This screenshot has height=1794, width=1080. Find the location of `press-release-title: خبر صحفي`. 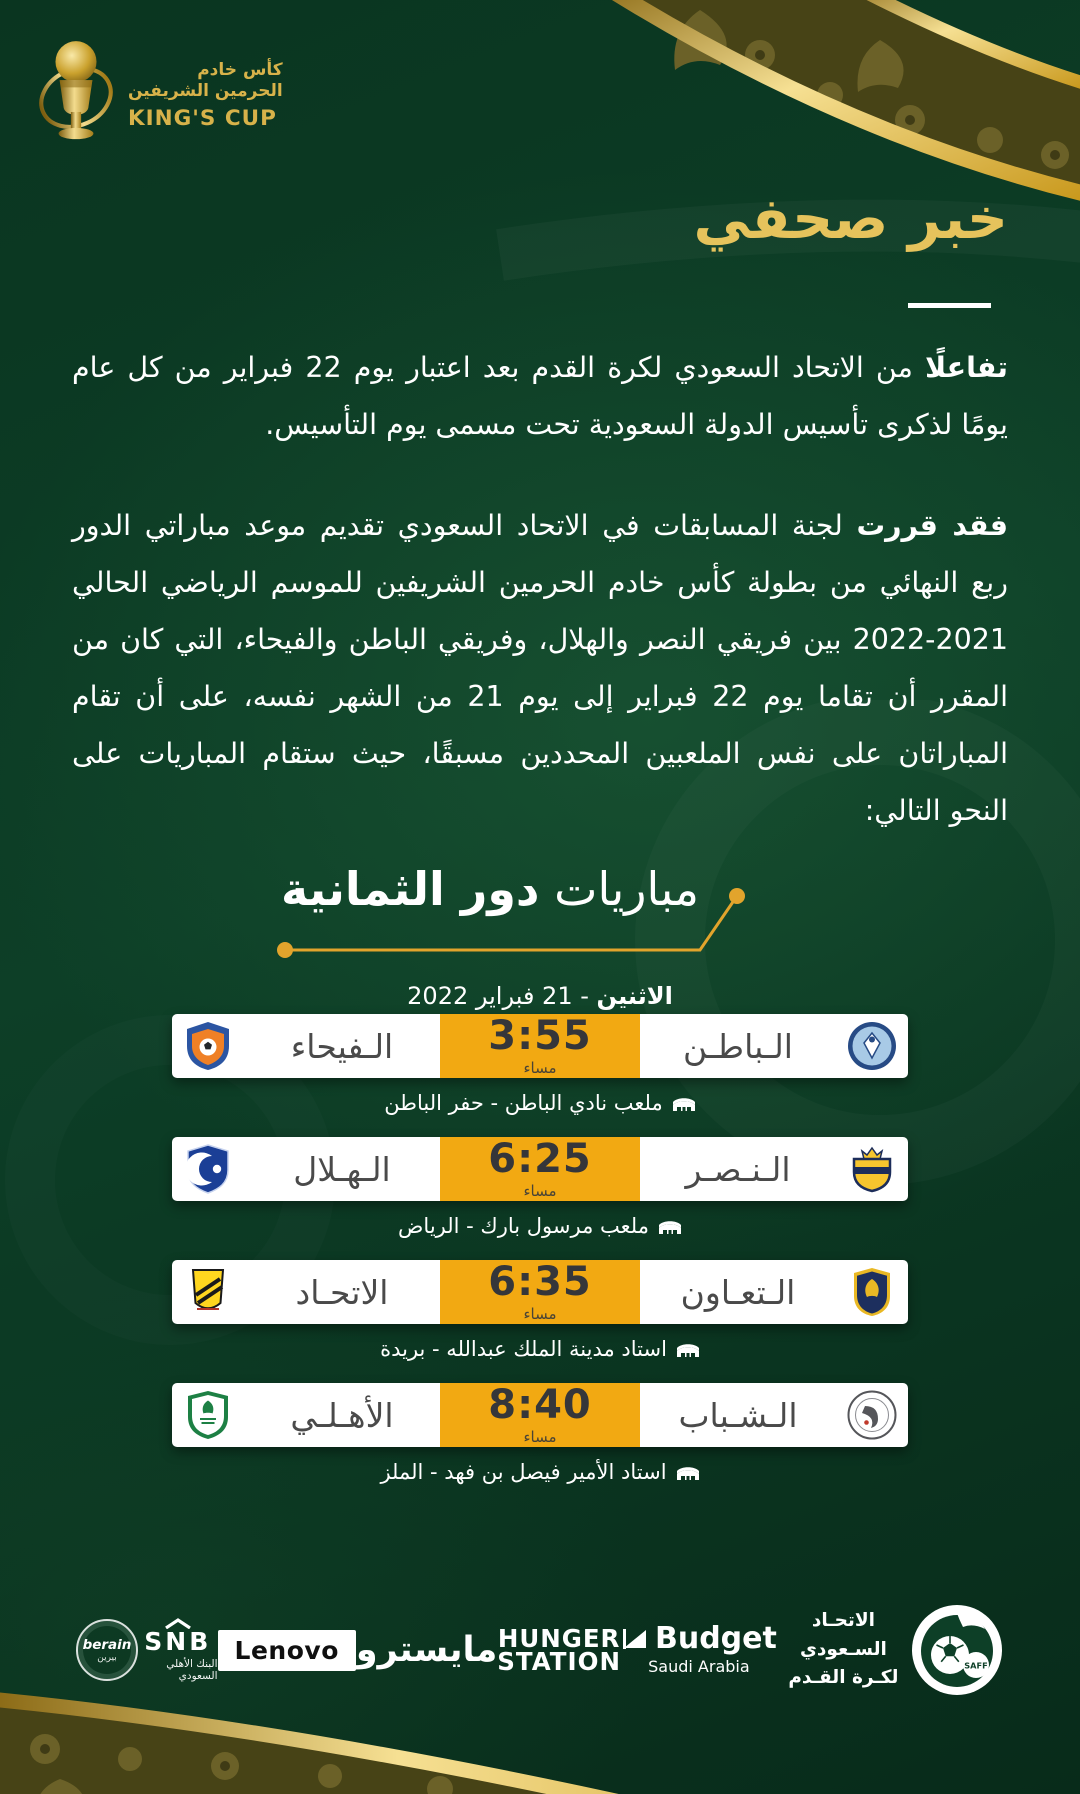

press-release-title: خبر صحفي is located at coordinates (850, 219).